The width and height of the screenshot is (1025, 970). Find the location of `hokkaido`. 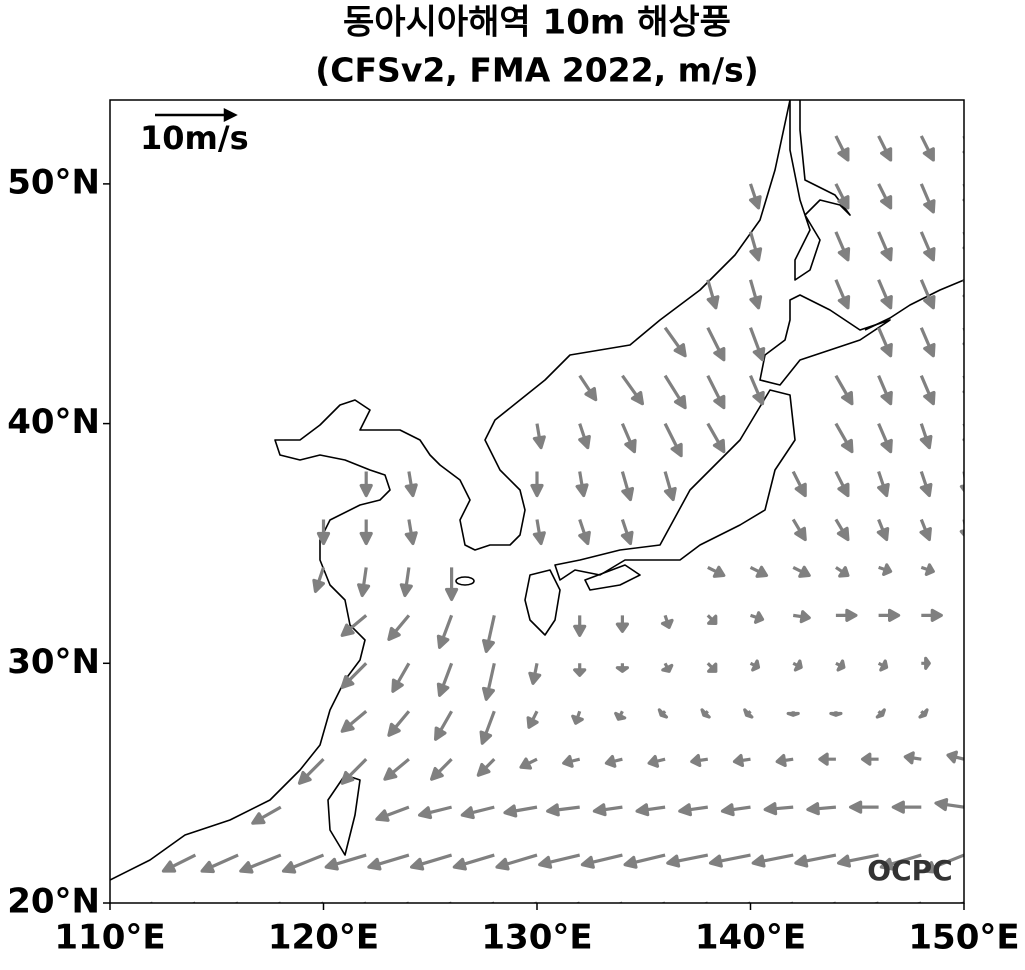

hokkaido is located at coordinates (825, 340).